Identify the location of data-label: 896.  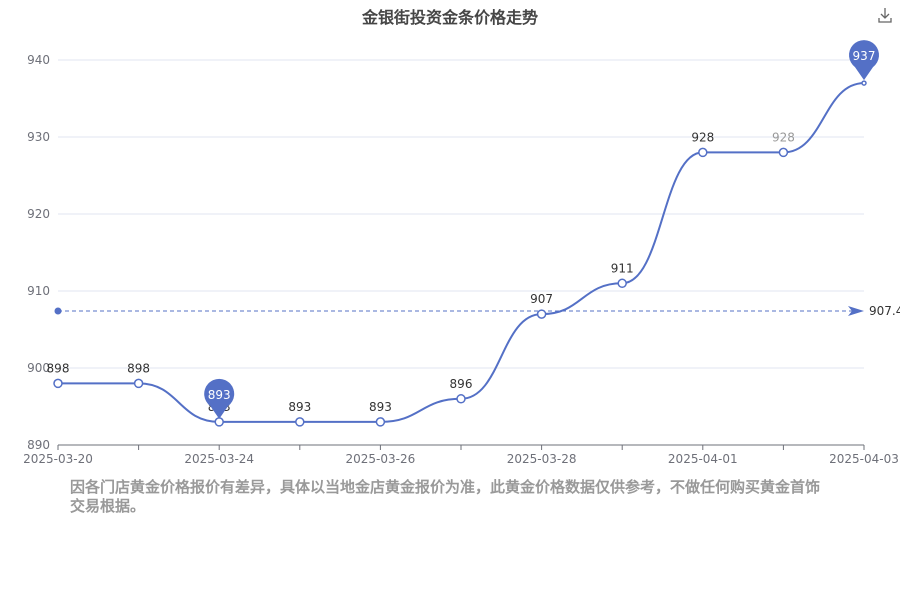
(461, 384).